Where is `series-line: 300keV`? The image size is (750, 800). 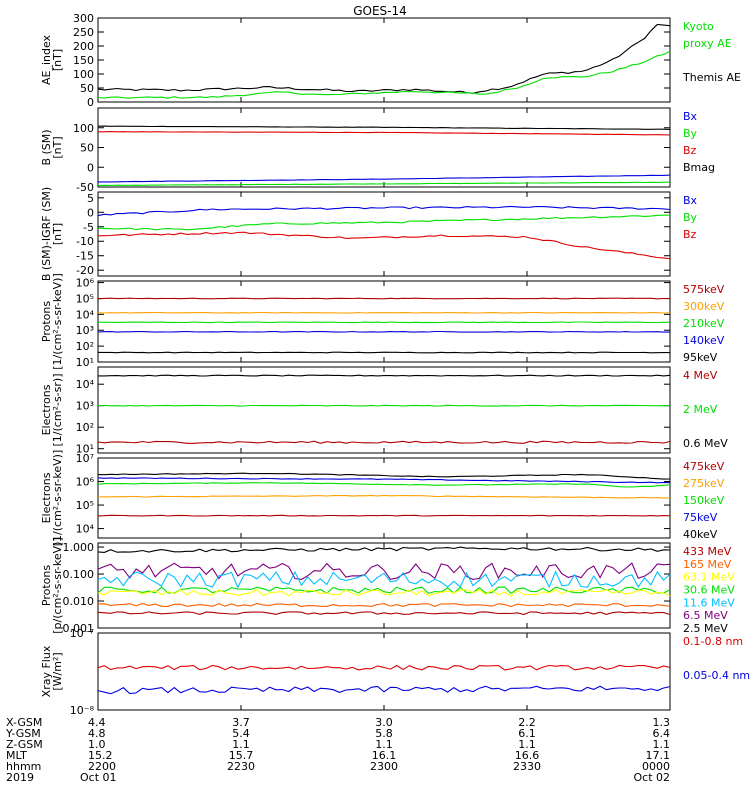
series-line: 300keV is located at coordinates (384, 312).